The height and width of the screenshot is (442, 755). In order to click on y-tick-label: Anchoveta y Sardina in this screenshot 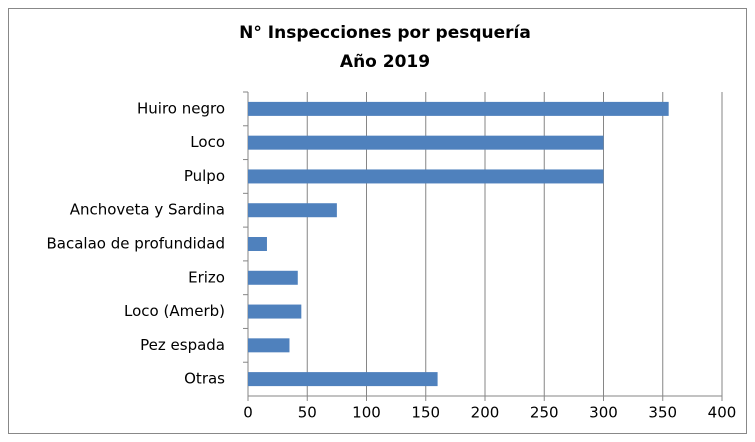, I will do `click(147, 210)`.